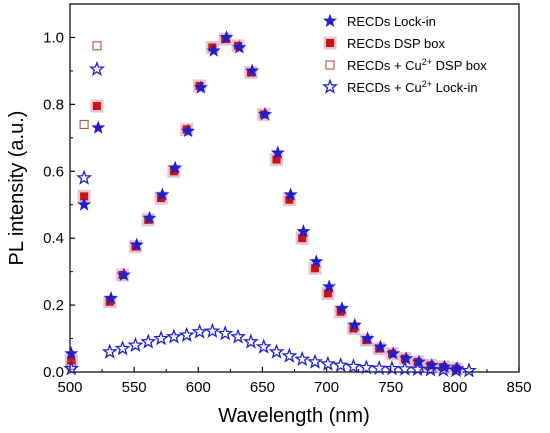 Image resolution: width=550 pixels, height=433 pixels. Describe the element at coordinates (262, 387) in the screenshot. I see `x-tick-label: 650` at that location.